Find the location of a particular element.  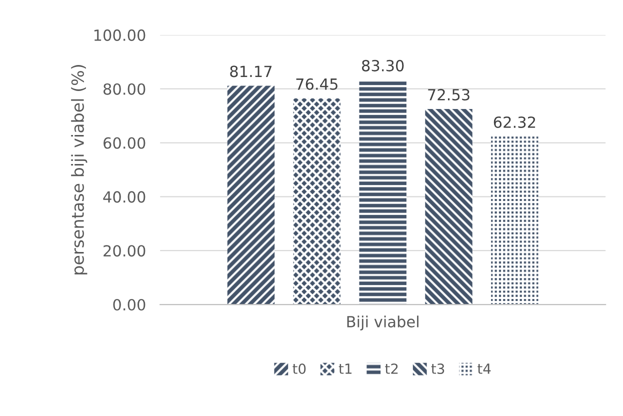

data-label: 83.30 is located at coordinates (383, 66).